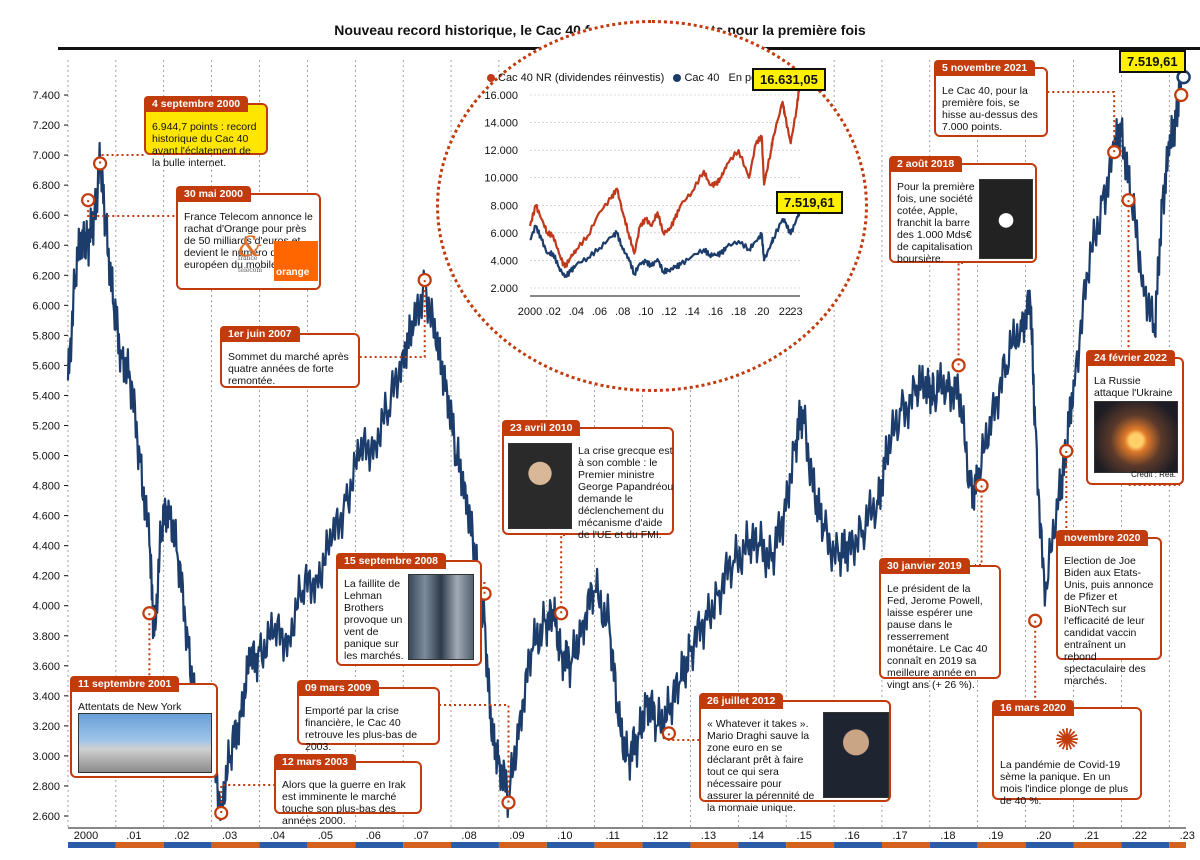 The width and height of the screenshot is (1200, 860). What do you see at coordinates (645, 312) in the screenshot?
I see `inset-x-tick-label: .10` at bounding box center [645, 312].